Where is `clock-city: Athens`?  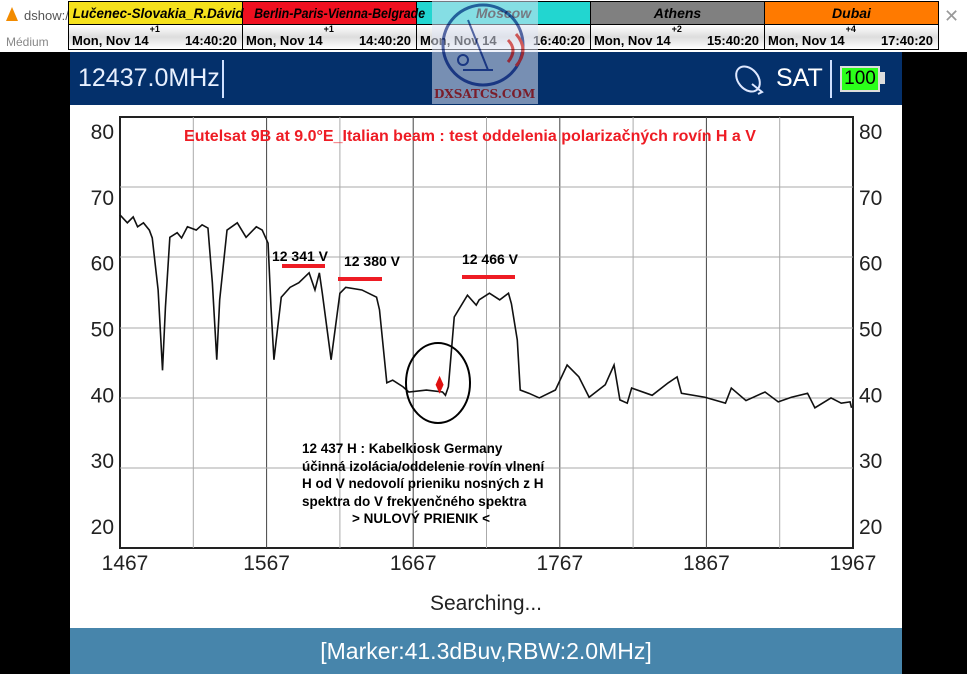
clock-city: Athens is located at coordinates (677, 13).